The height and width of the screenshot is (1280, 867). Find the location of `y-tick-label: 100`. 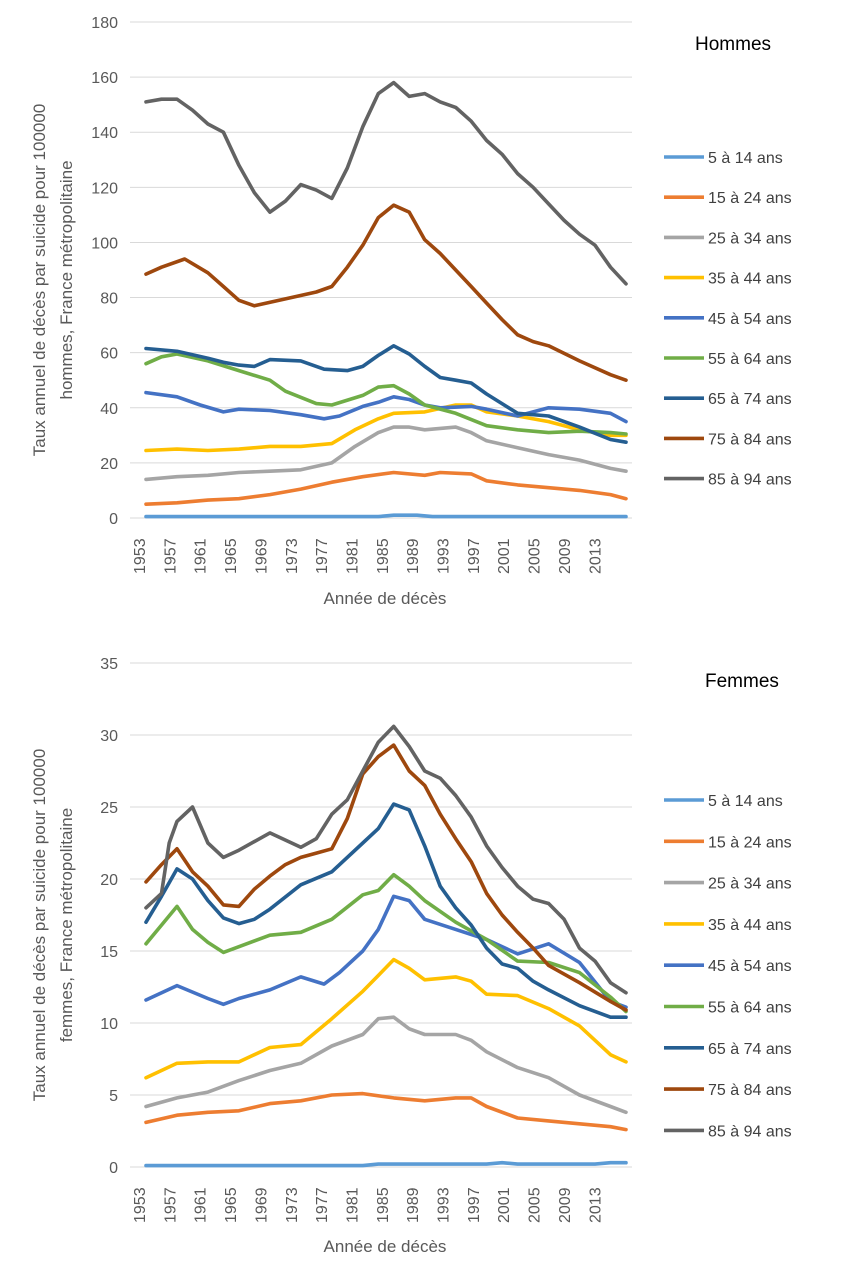

y-tick-label: 100 is located at coordinates (104, 243).